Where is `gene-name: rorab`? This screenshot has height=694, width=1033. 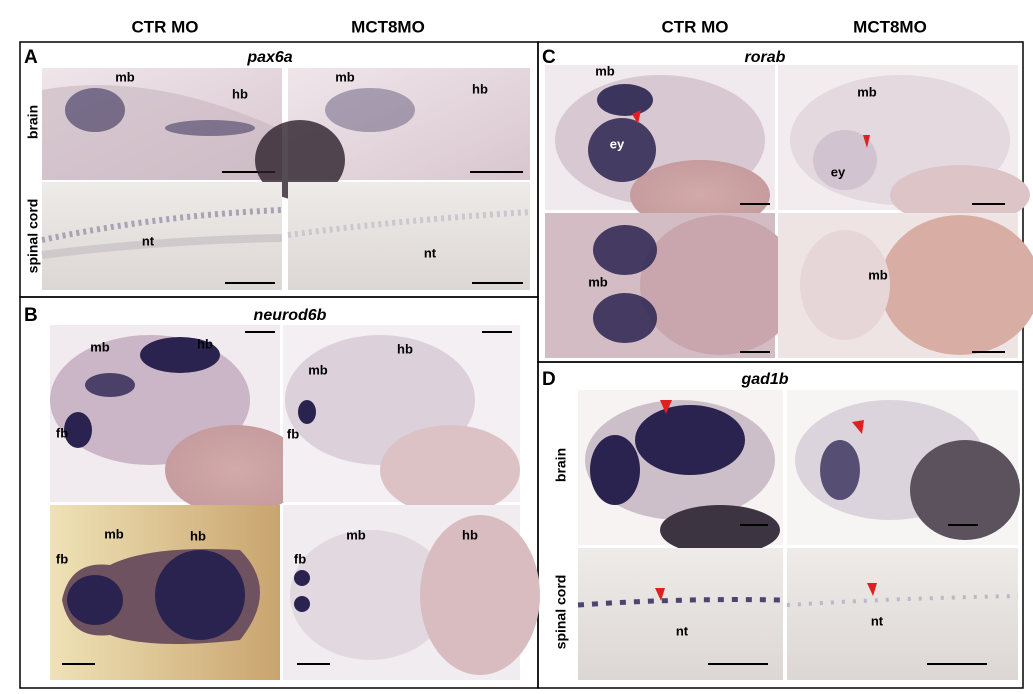 gene-name: rorab is located at coordinates (765, 57).